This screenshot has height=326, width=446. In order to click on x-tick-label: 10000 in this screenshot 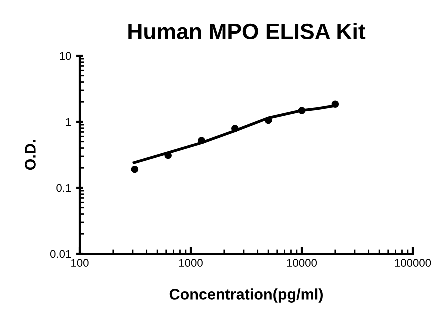, I will do `click(302, 263)`.